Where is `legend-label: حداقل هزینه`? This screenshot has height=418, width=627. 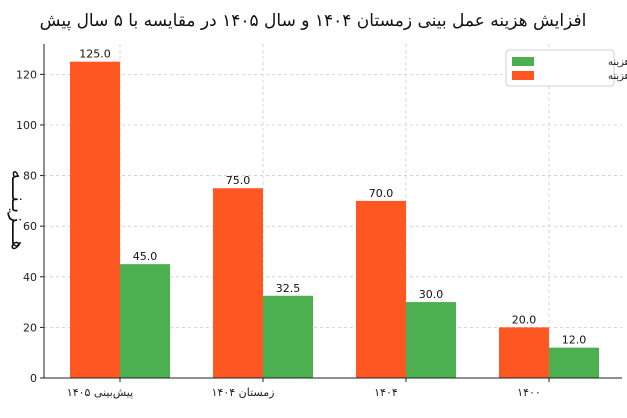
legend-label: حداقل هزینه is located at coordinates (617, 62).